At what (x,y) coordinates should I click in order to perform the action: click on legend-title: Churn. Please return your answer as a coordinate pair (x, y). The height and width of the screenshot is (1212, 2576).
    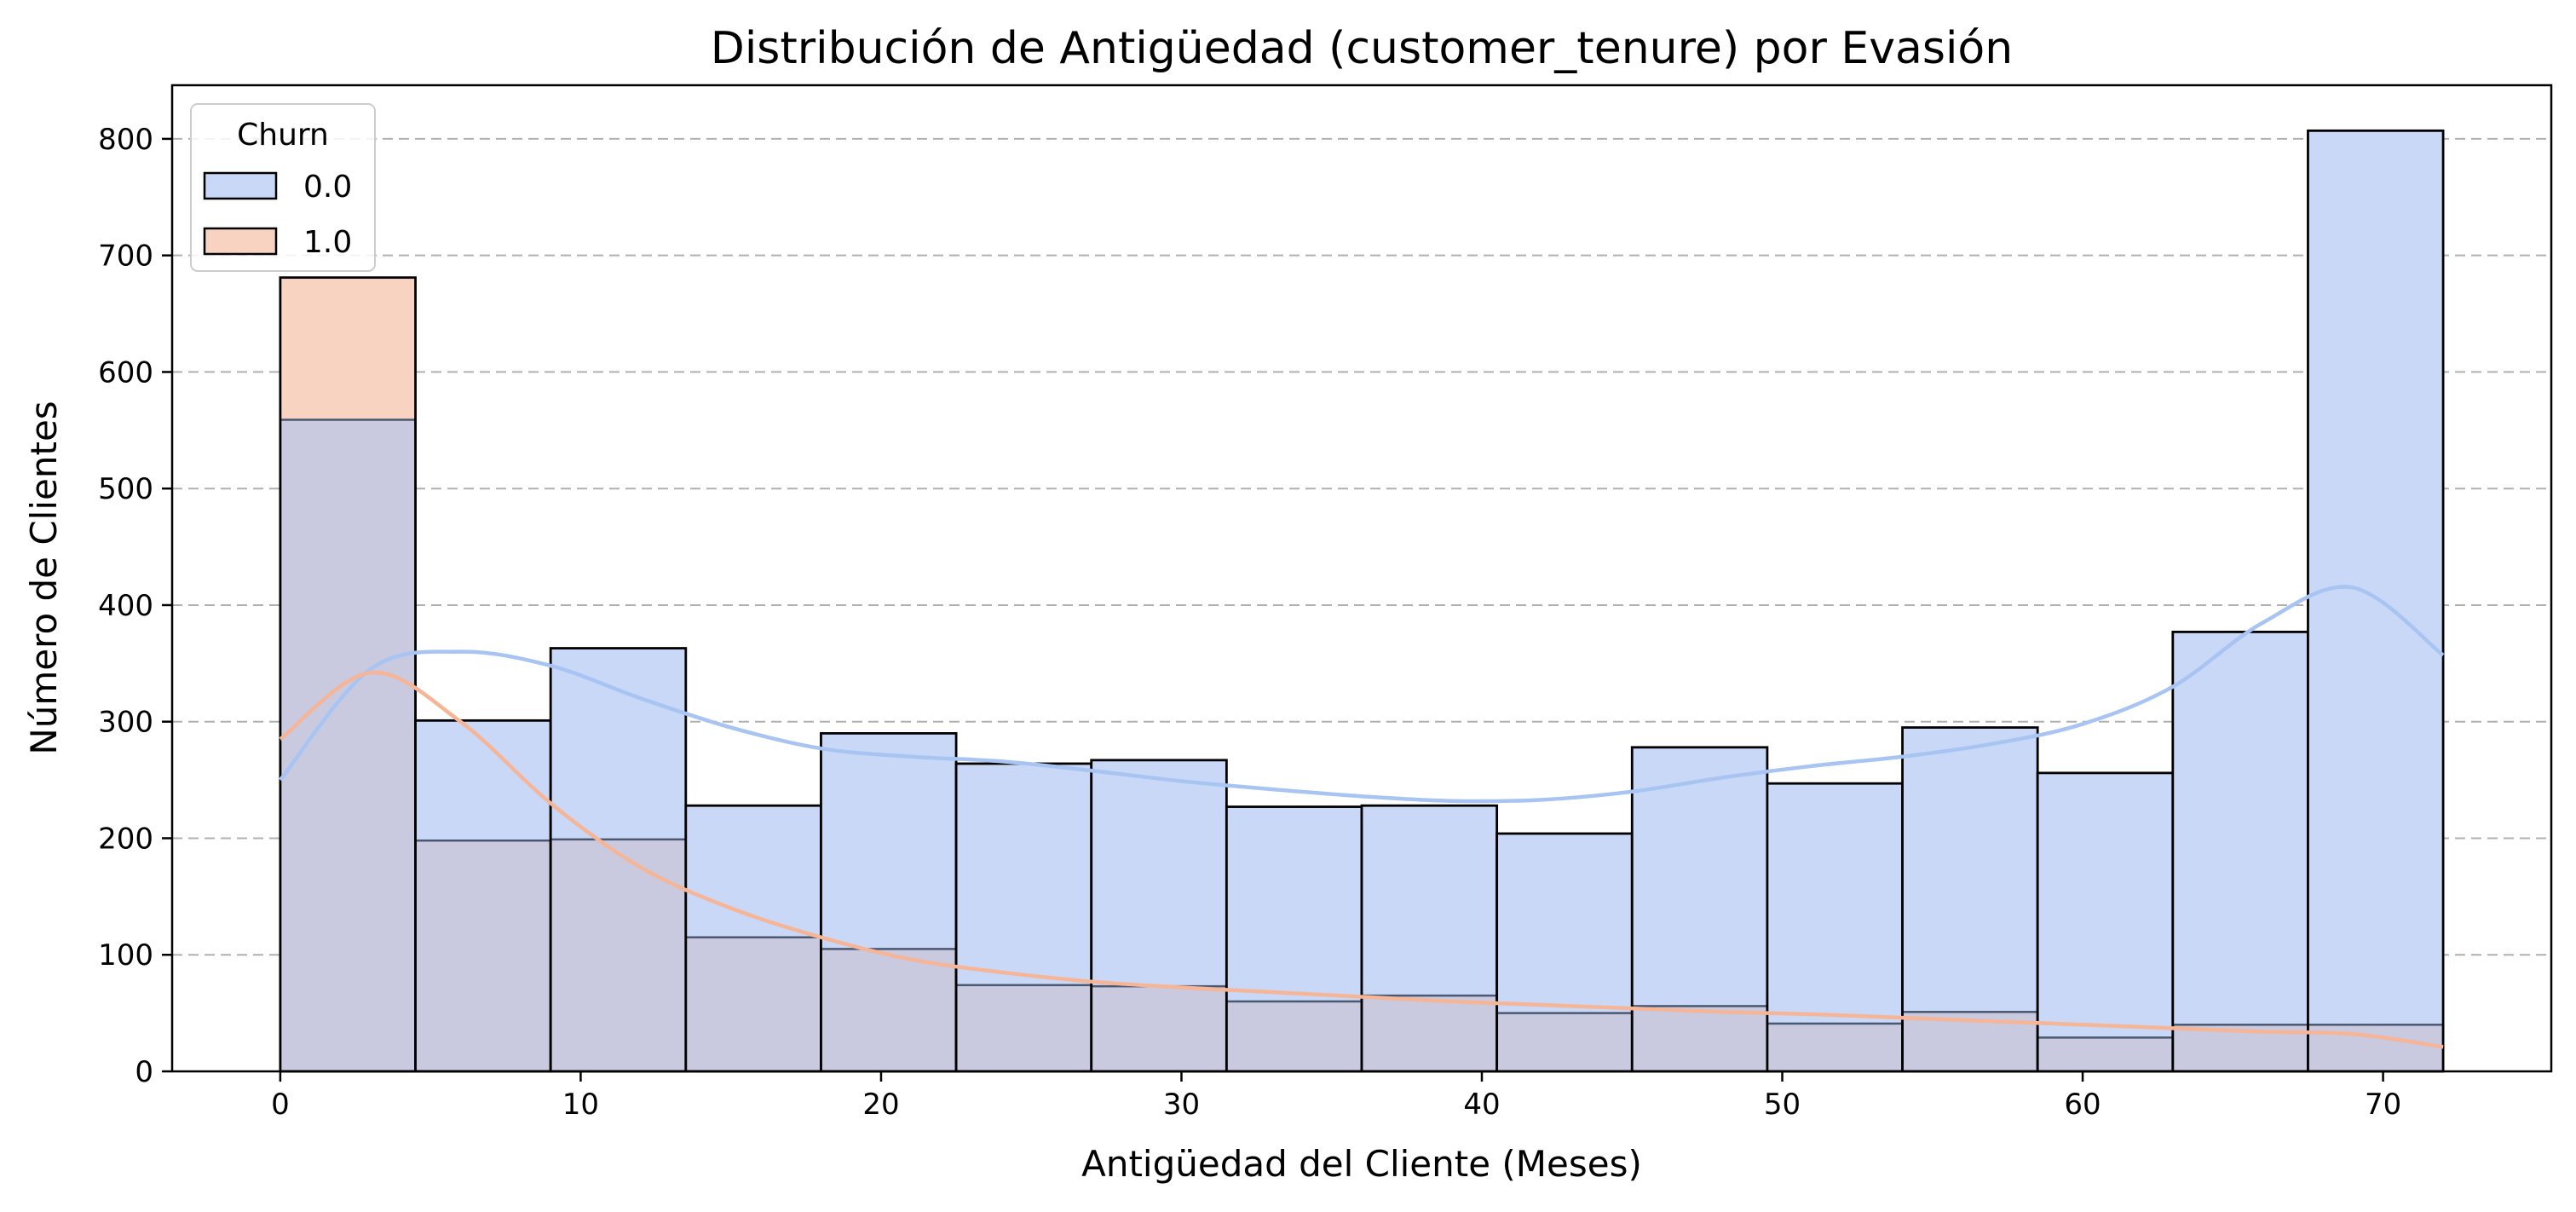
    Looking at the image, I should click on (283, 135).